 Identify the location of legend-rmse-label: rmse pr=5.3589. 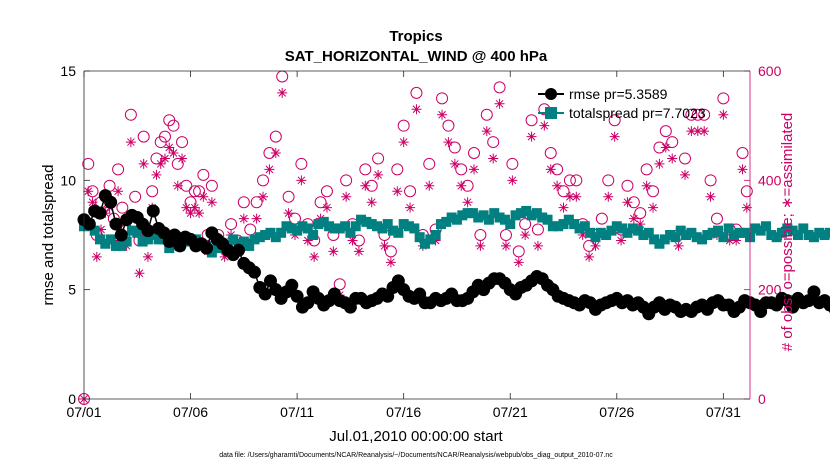
(618, 94).